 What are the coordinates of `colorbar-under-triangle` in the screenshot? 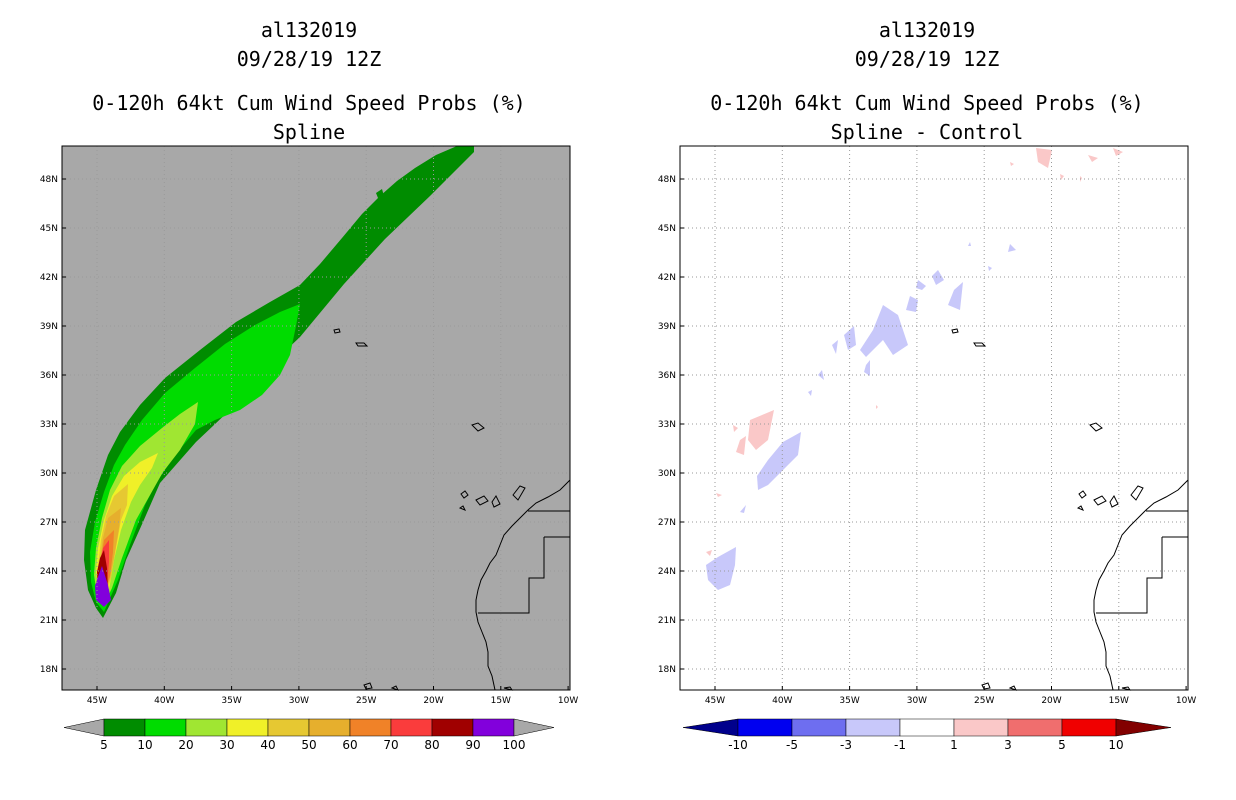 It's located at (84, 727).